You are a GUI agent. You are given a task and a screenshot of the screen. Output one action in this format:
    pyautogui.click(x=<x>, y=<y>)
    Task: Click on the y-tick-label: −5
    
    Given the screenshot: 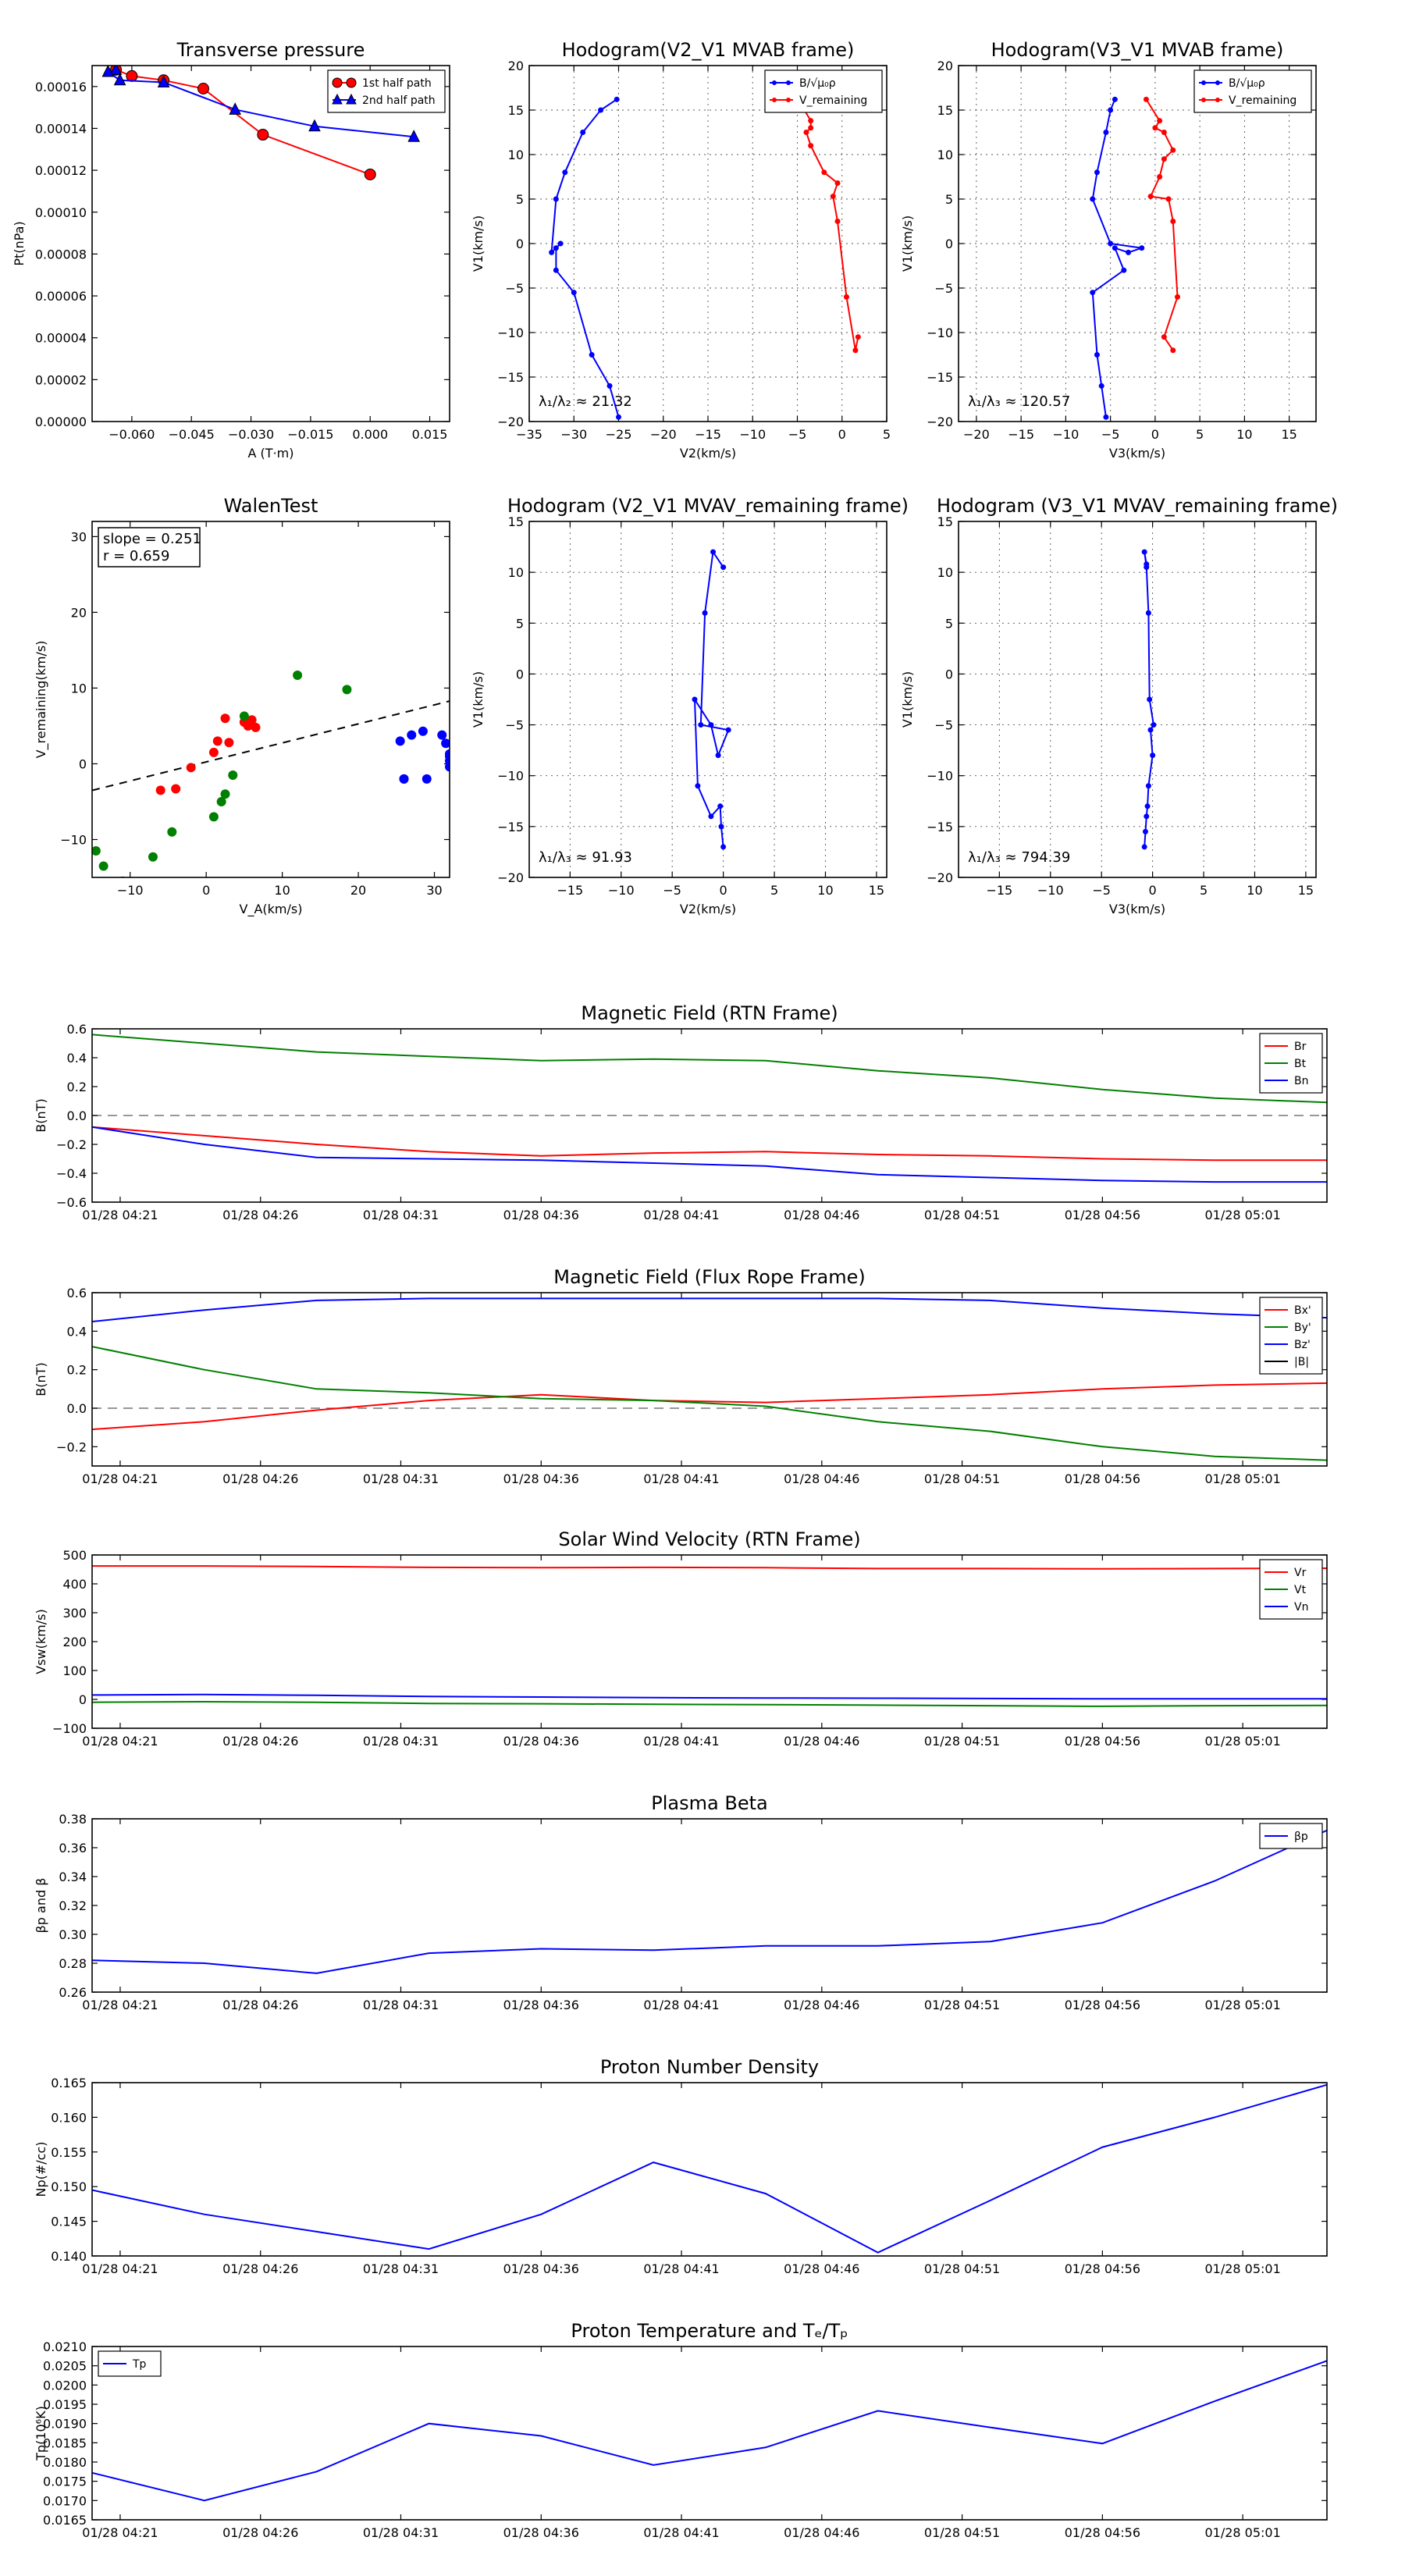 What is the action you would take?
    pyautogui.click(x=514, y=288)
    